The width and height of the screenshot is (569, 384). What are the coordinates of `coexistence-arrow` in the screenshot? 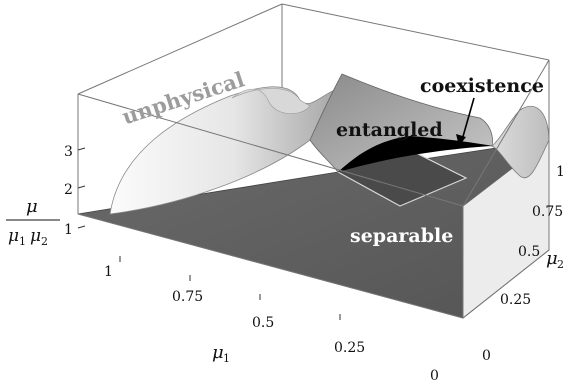 It's located at (465, 121).